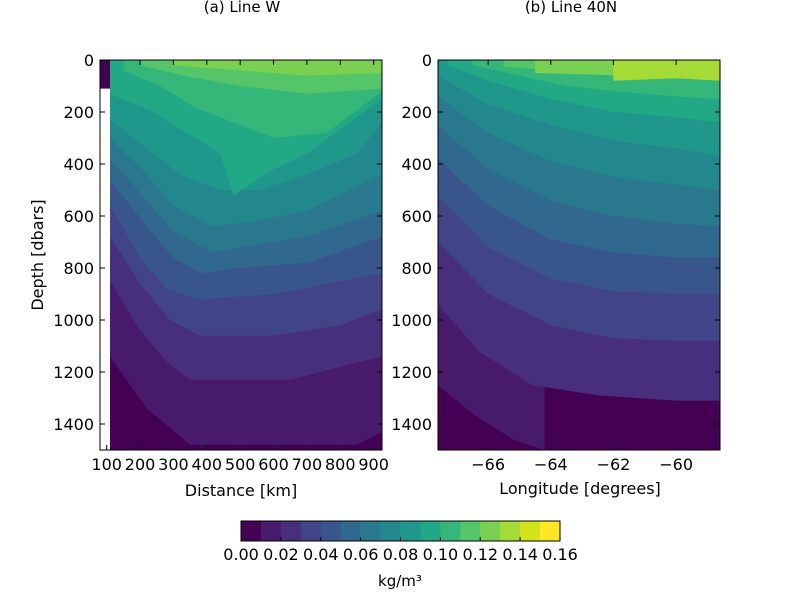 Image resolution: width=800 pixels, height=600 pixels. I want to click on colorbar-cells, so click(401, 531).